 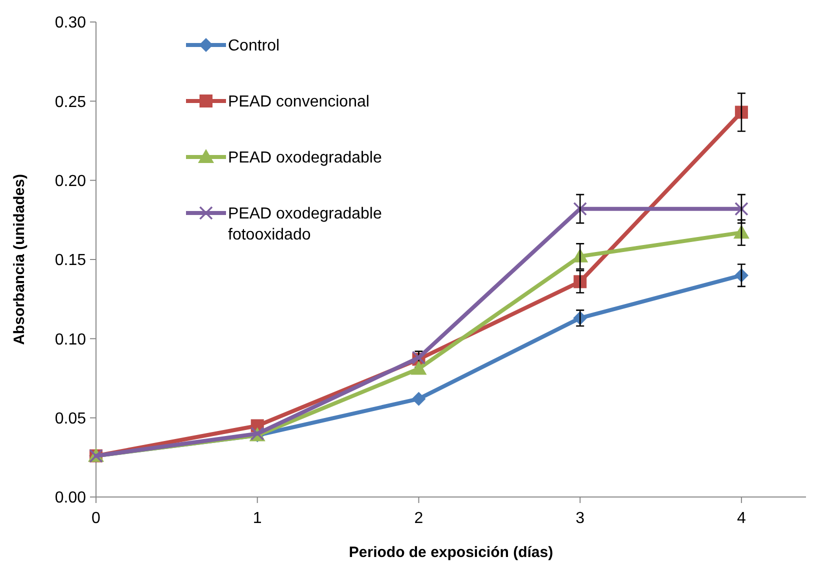 I want to click on x-tick-label: 0, so click(x=96, y=518).